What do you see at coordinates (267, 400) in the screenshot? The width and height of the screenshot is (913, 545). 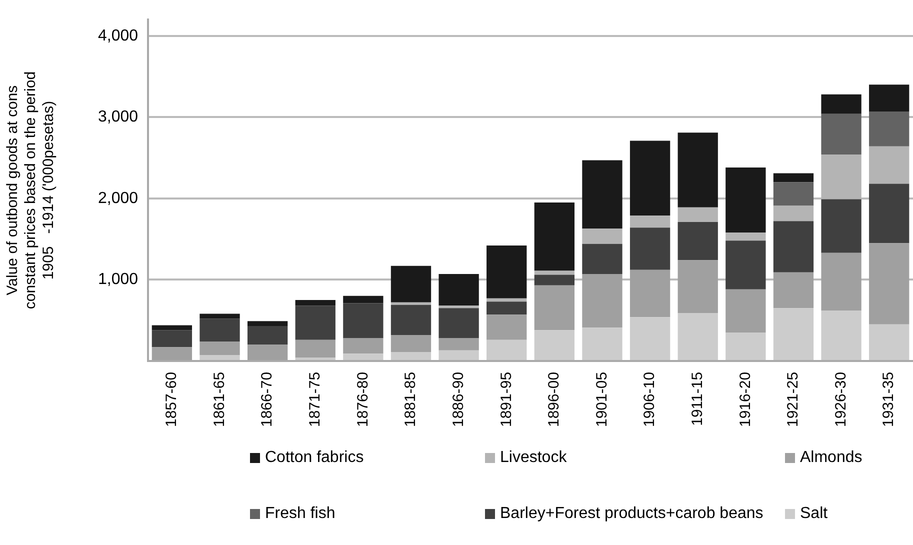 I see `x-tick-label: 1866-70` at bounding box center [267, 400].